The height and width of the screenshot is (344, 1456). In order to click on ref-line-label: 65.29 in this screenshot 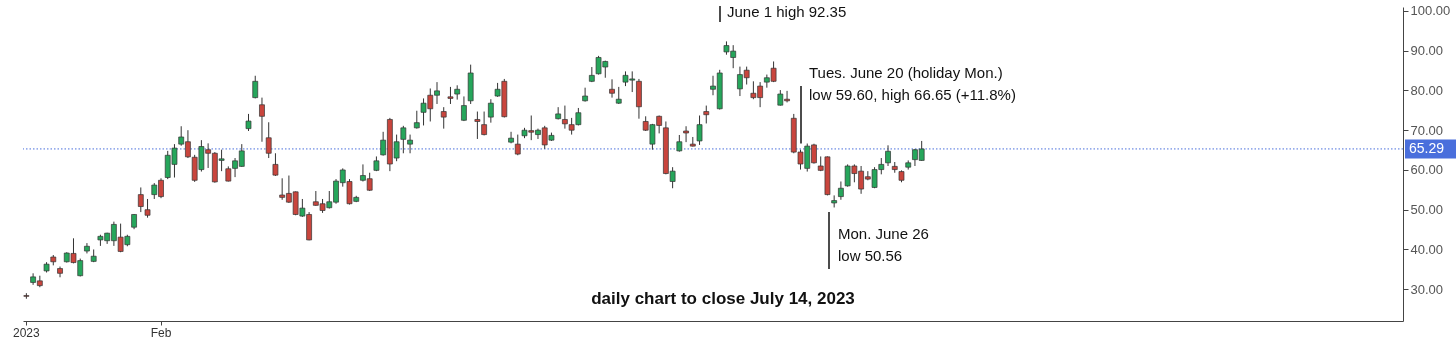, I will do `click(1427, 147)`.